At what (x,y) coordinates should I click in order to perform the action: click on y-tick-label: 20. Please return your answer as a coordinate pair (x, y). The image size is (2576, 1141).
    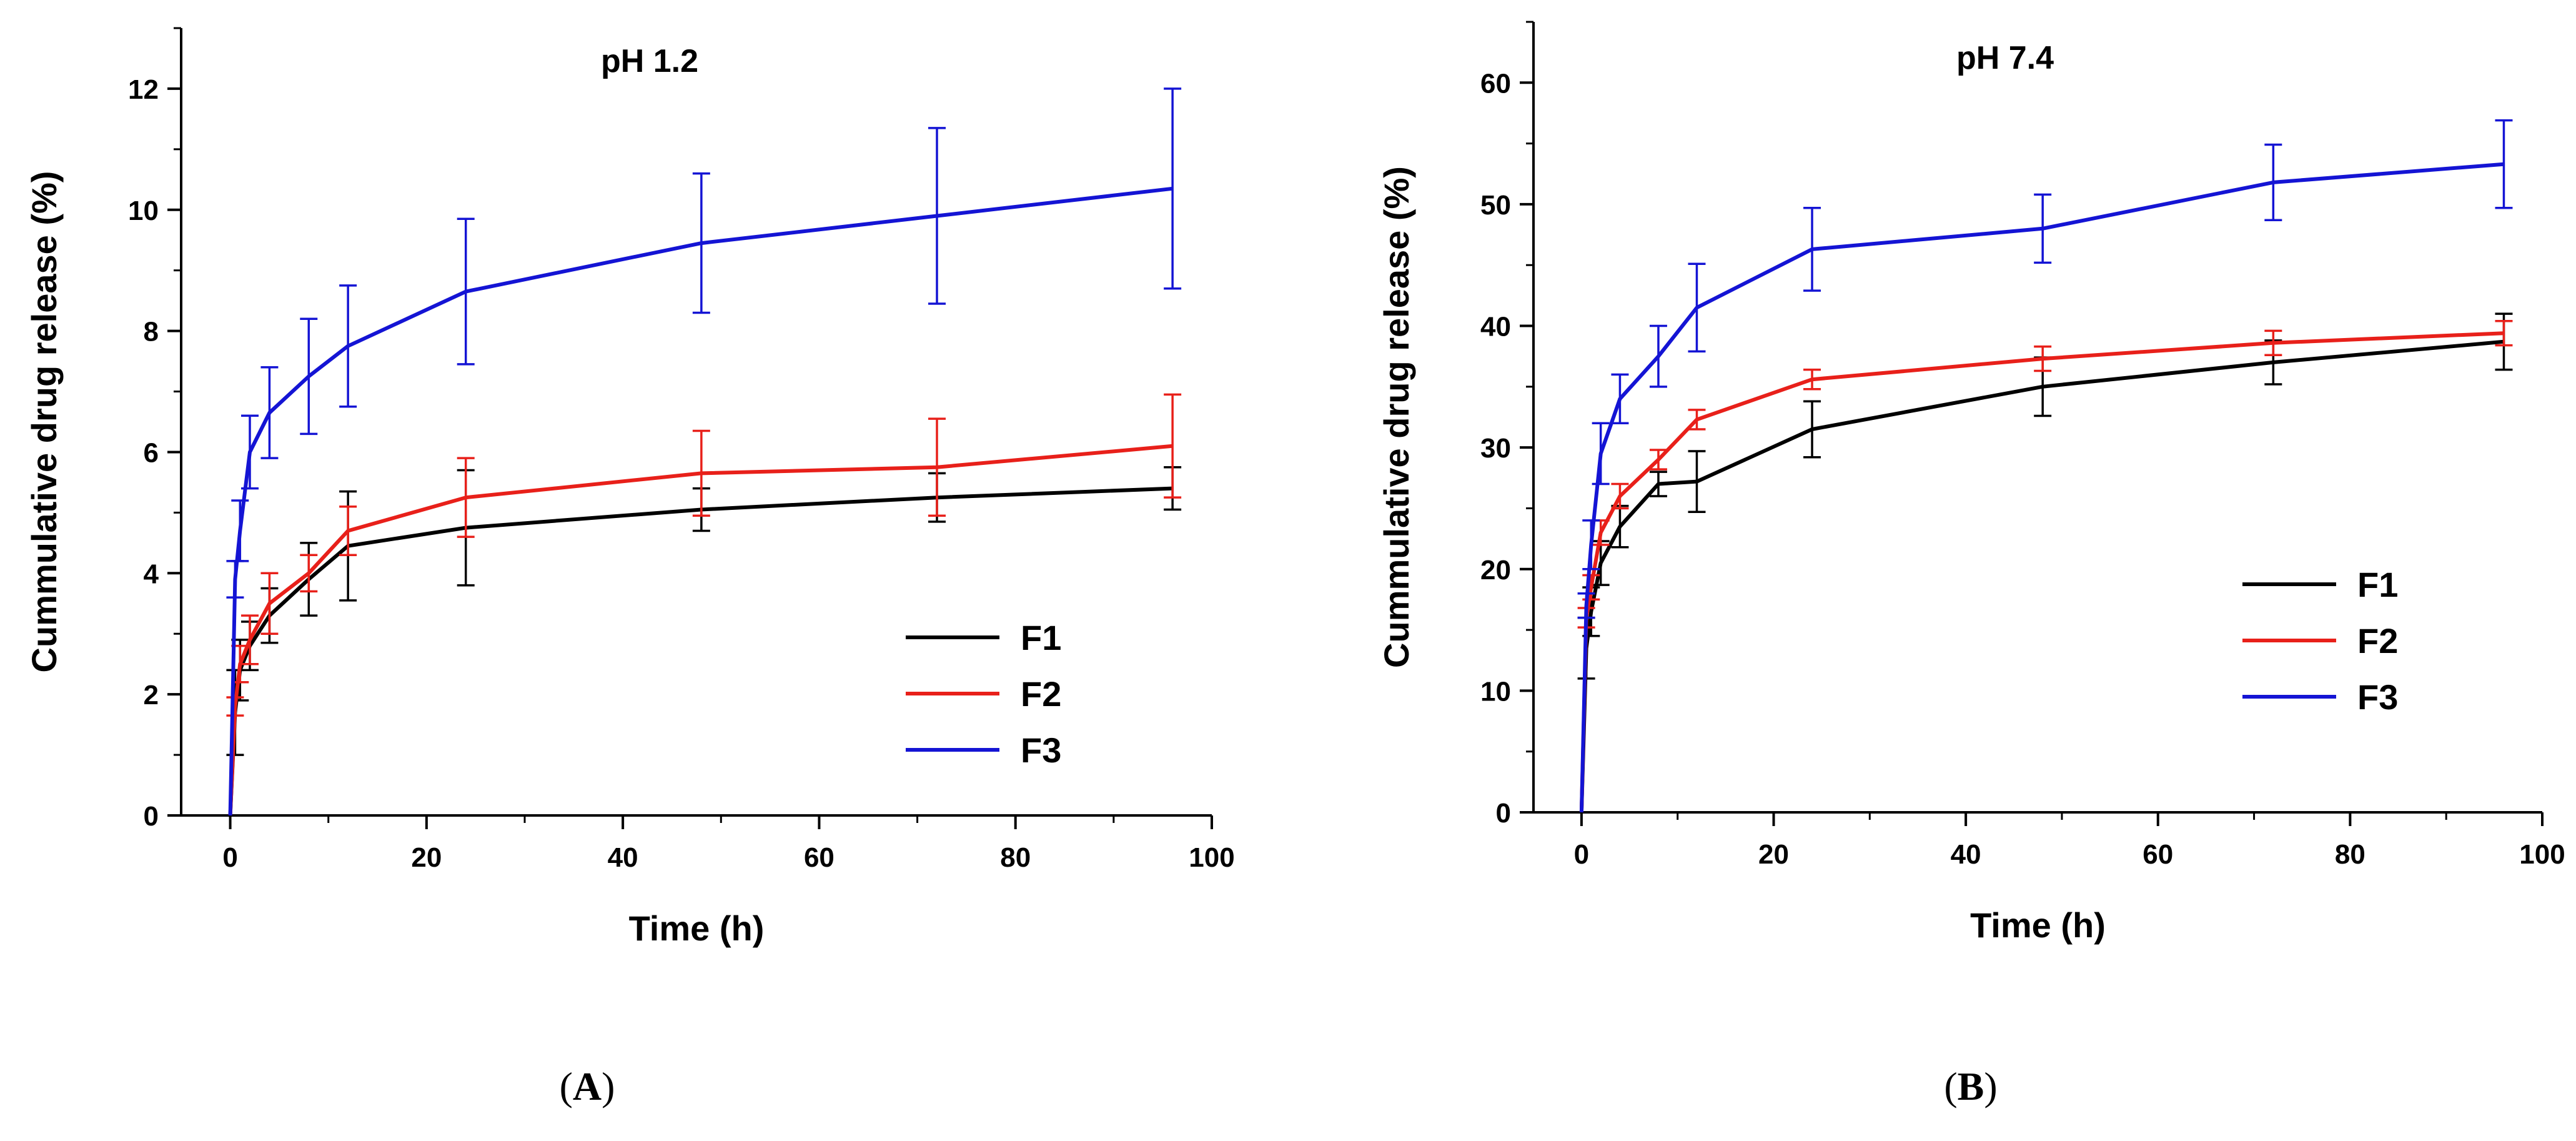
    Looking at the image, I should click on (1495, 570).